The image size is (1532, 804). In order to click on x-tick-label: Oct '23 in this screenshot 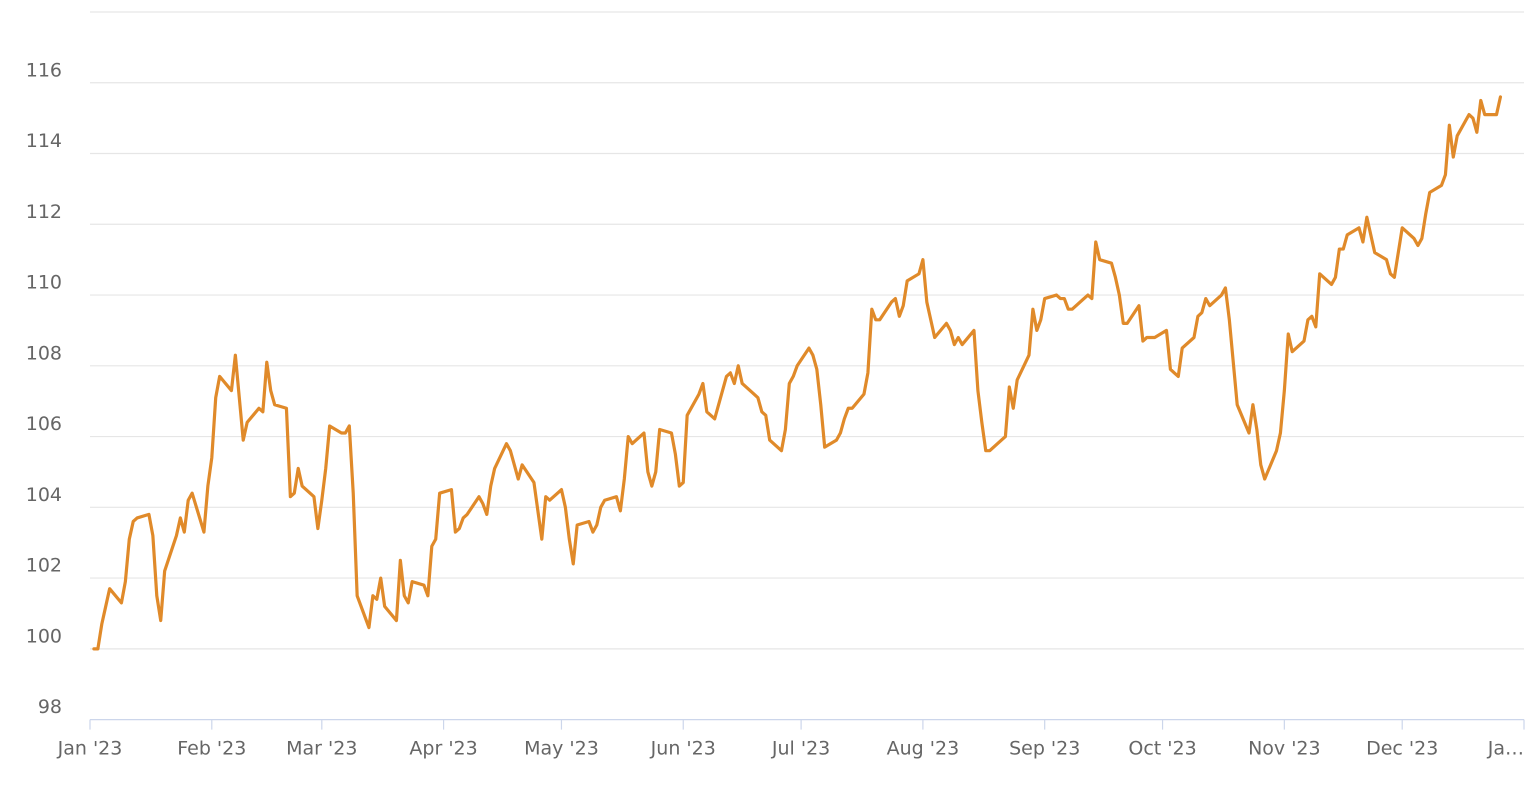, I will do `click(1162, 749)`.